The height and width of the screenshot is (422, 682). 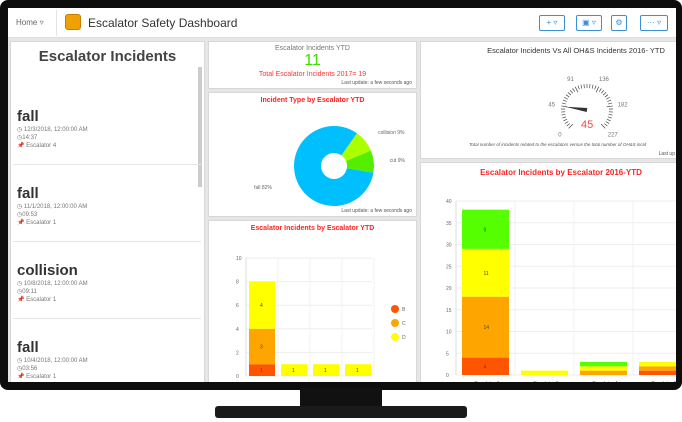 What do you see at coordinates (589, 23) in the screenshot?
I see `layout-button: ▣ ▿` at bounding box center [589, 23].